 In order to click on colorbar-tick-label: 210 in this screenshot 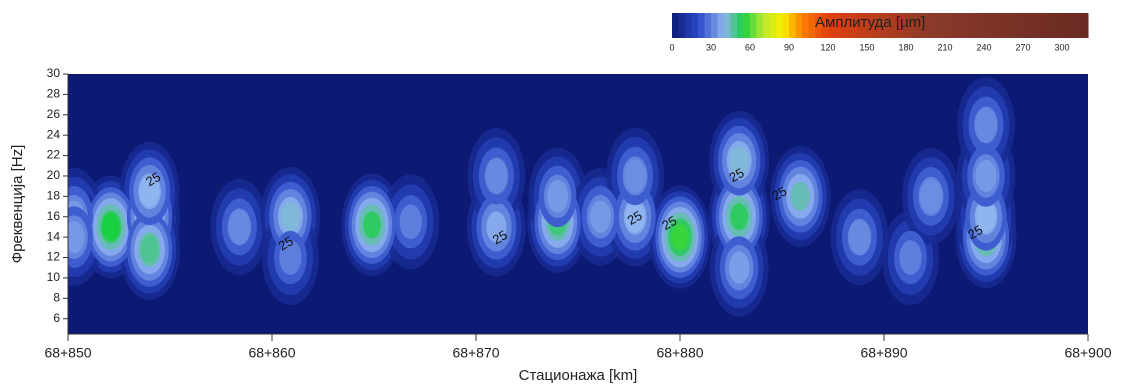, I will do `click(944, 47)`.